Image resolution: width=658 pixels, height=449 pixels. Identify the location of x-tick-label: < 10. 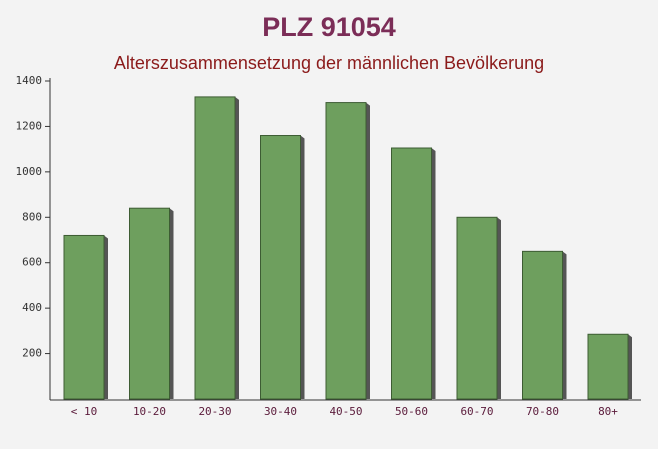
(84, 411).